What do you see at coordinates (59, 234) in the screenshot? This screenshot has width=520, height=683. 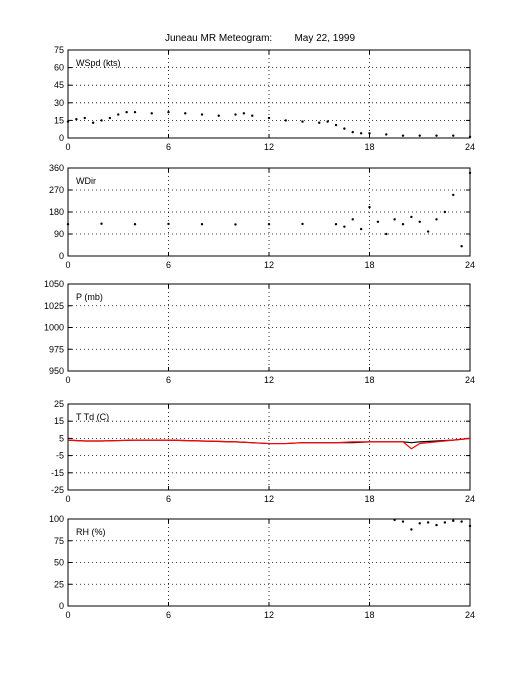 I see `y-tick-label: 90` at bounding box center [59, 234].